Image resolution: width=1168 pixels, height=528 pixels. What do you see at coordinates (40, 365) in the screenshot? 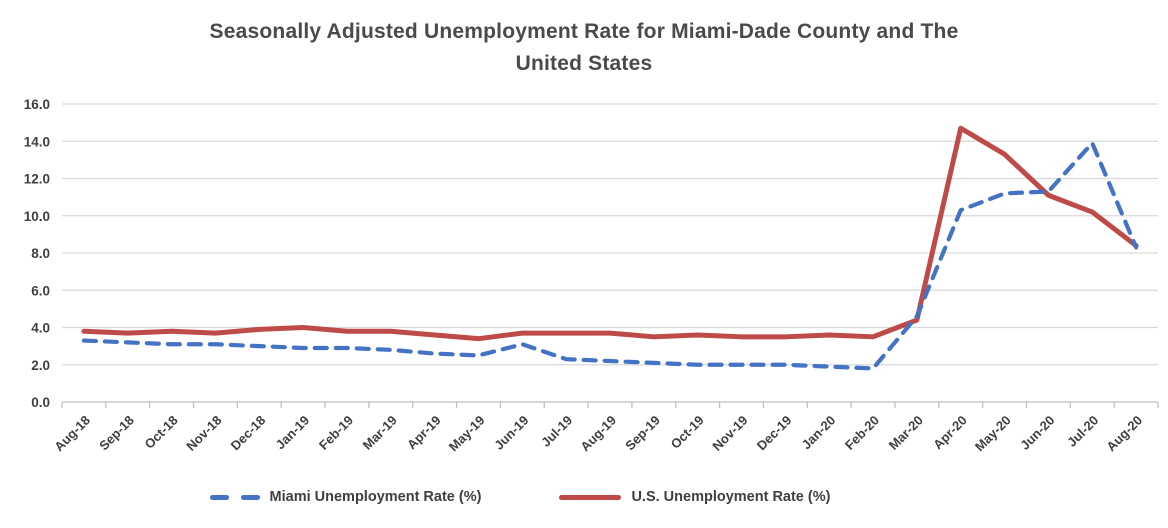
I see `y-tick-label: 2.0` at bounding box center [40, 365].